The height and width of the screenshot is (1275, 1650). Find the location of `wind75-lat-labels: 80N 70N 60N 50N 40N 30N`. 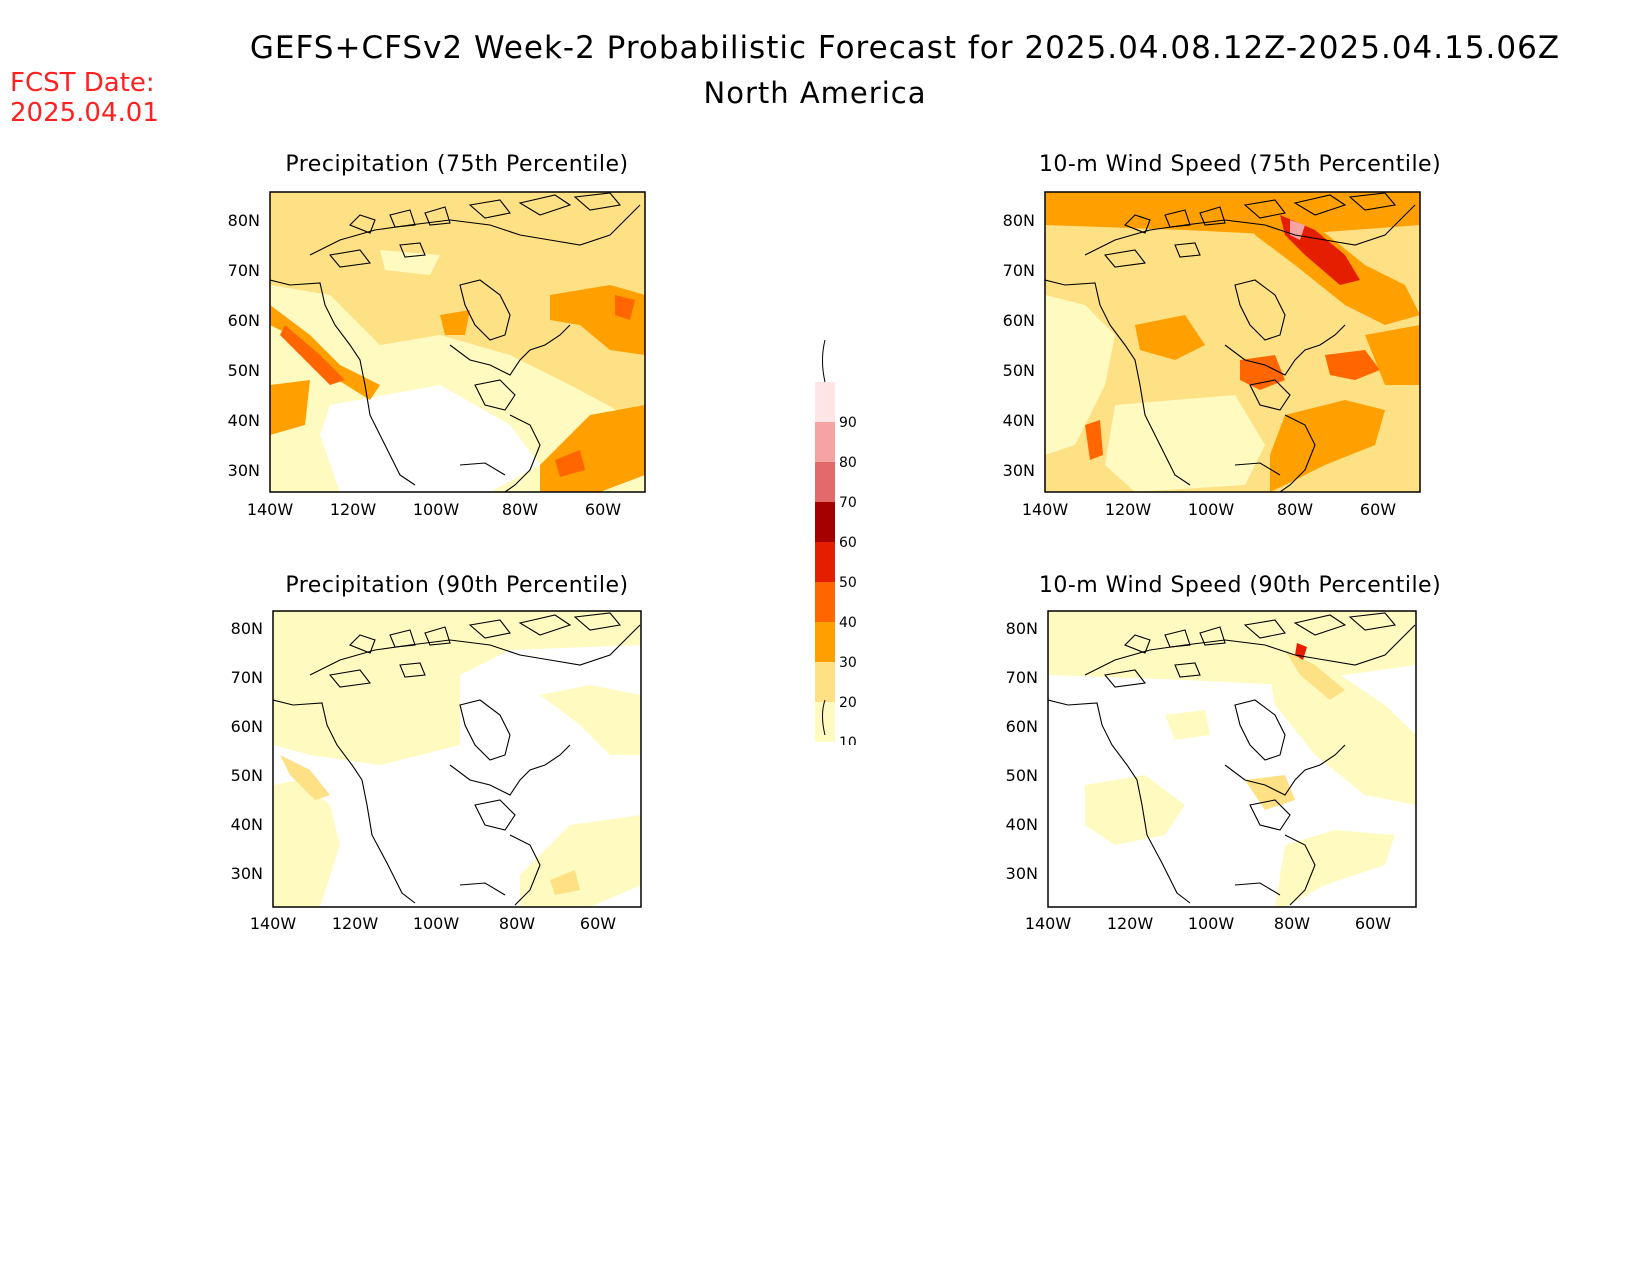

wind75-lat-labels: 80N 70N 60N 50N 40N 30N is located at coordinates (1019, 345).